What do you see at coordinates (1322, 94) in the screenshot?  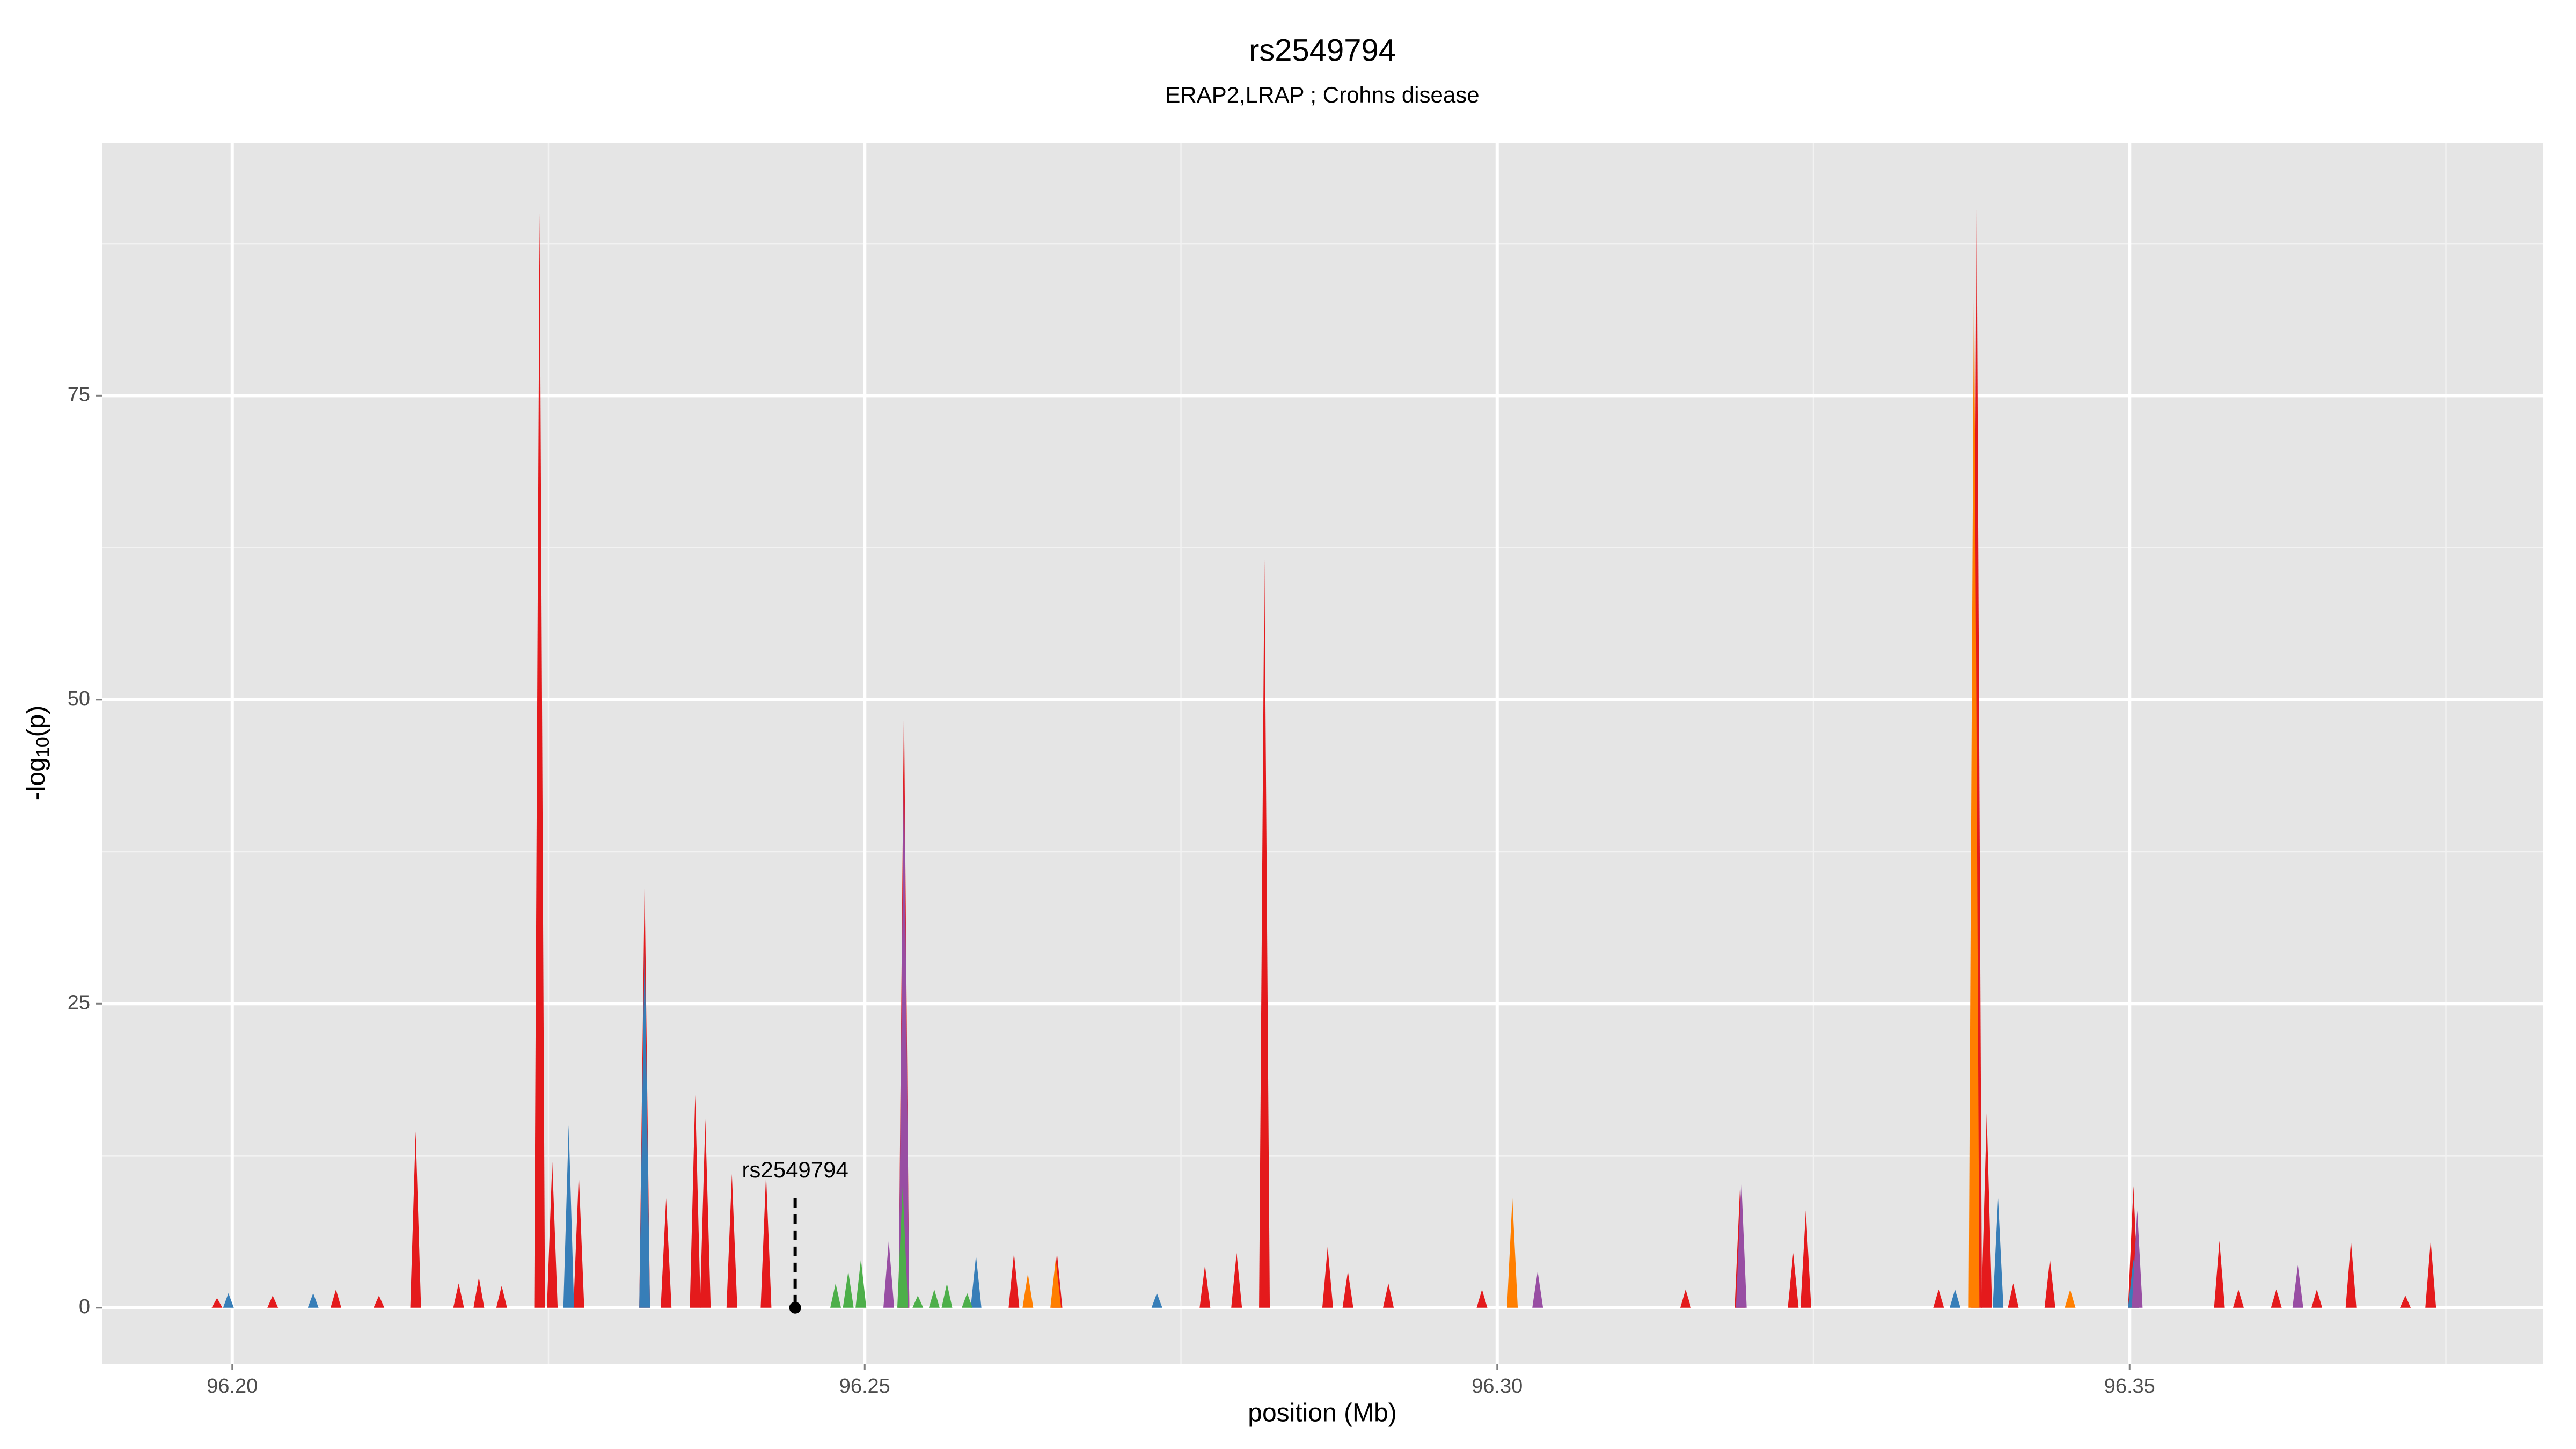 I see `chart-subtitle: ERAP2,LRAP ; Crohns disease` at bounding box center [1322, 94].